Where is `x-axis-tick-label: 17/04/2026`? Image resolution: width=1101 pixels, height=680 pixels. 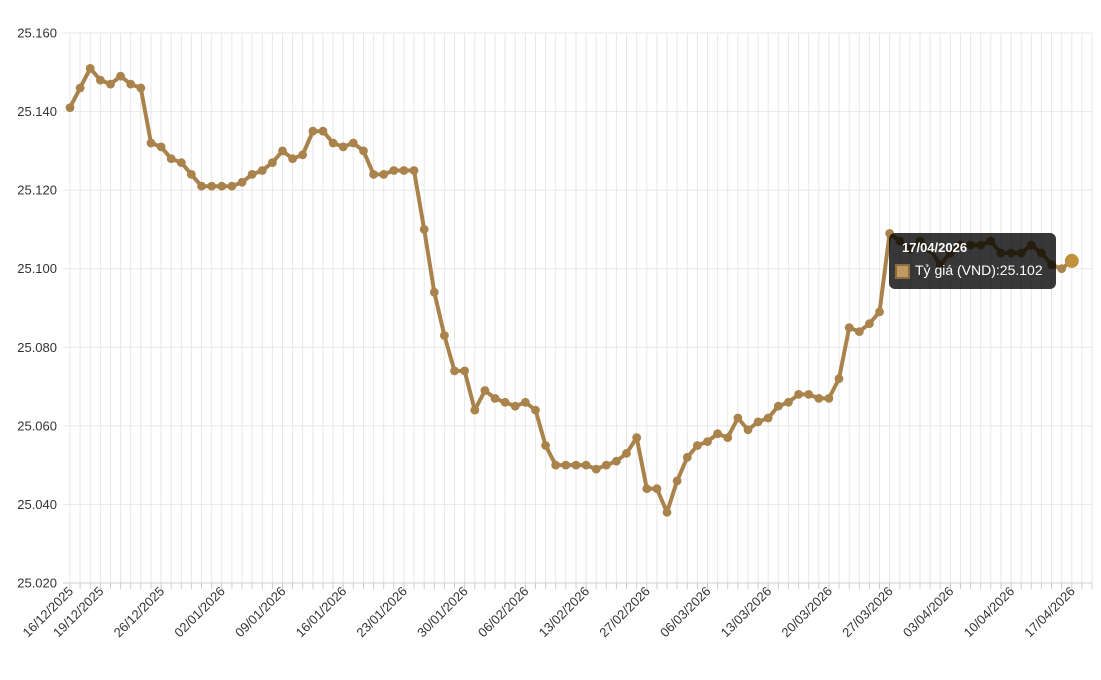
x-axis-tick-label: 17/04/2026 is located at coordinates (1049, 612).